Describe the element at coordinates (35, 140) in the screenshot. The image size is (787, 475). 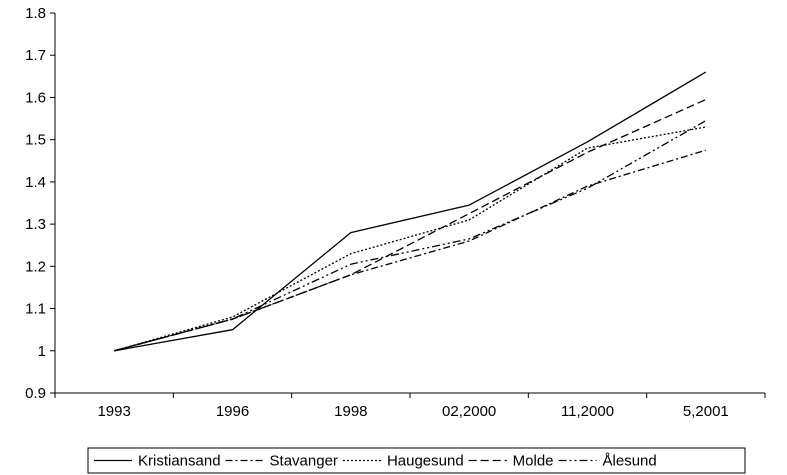
I see `y-tick-label: 1.5` at that location.